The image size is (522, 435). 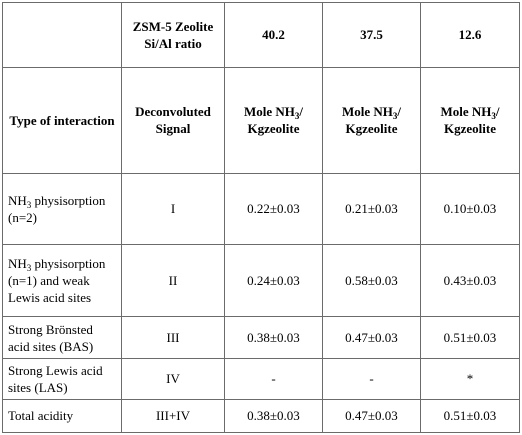 What do you see at coordinates (273, 208) in the screenshot?
I see `value-cell: 0.22±0.03` at bounding box center [273, 208].